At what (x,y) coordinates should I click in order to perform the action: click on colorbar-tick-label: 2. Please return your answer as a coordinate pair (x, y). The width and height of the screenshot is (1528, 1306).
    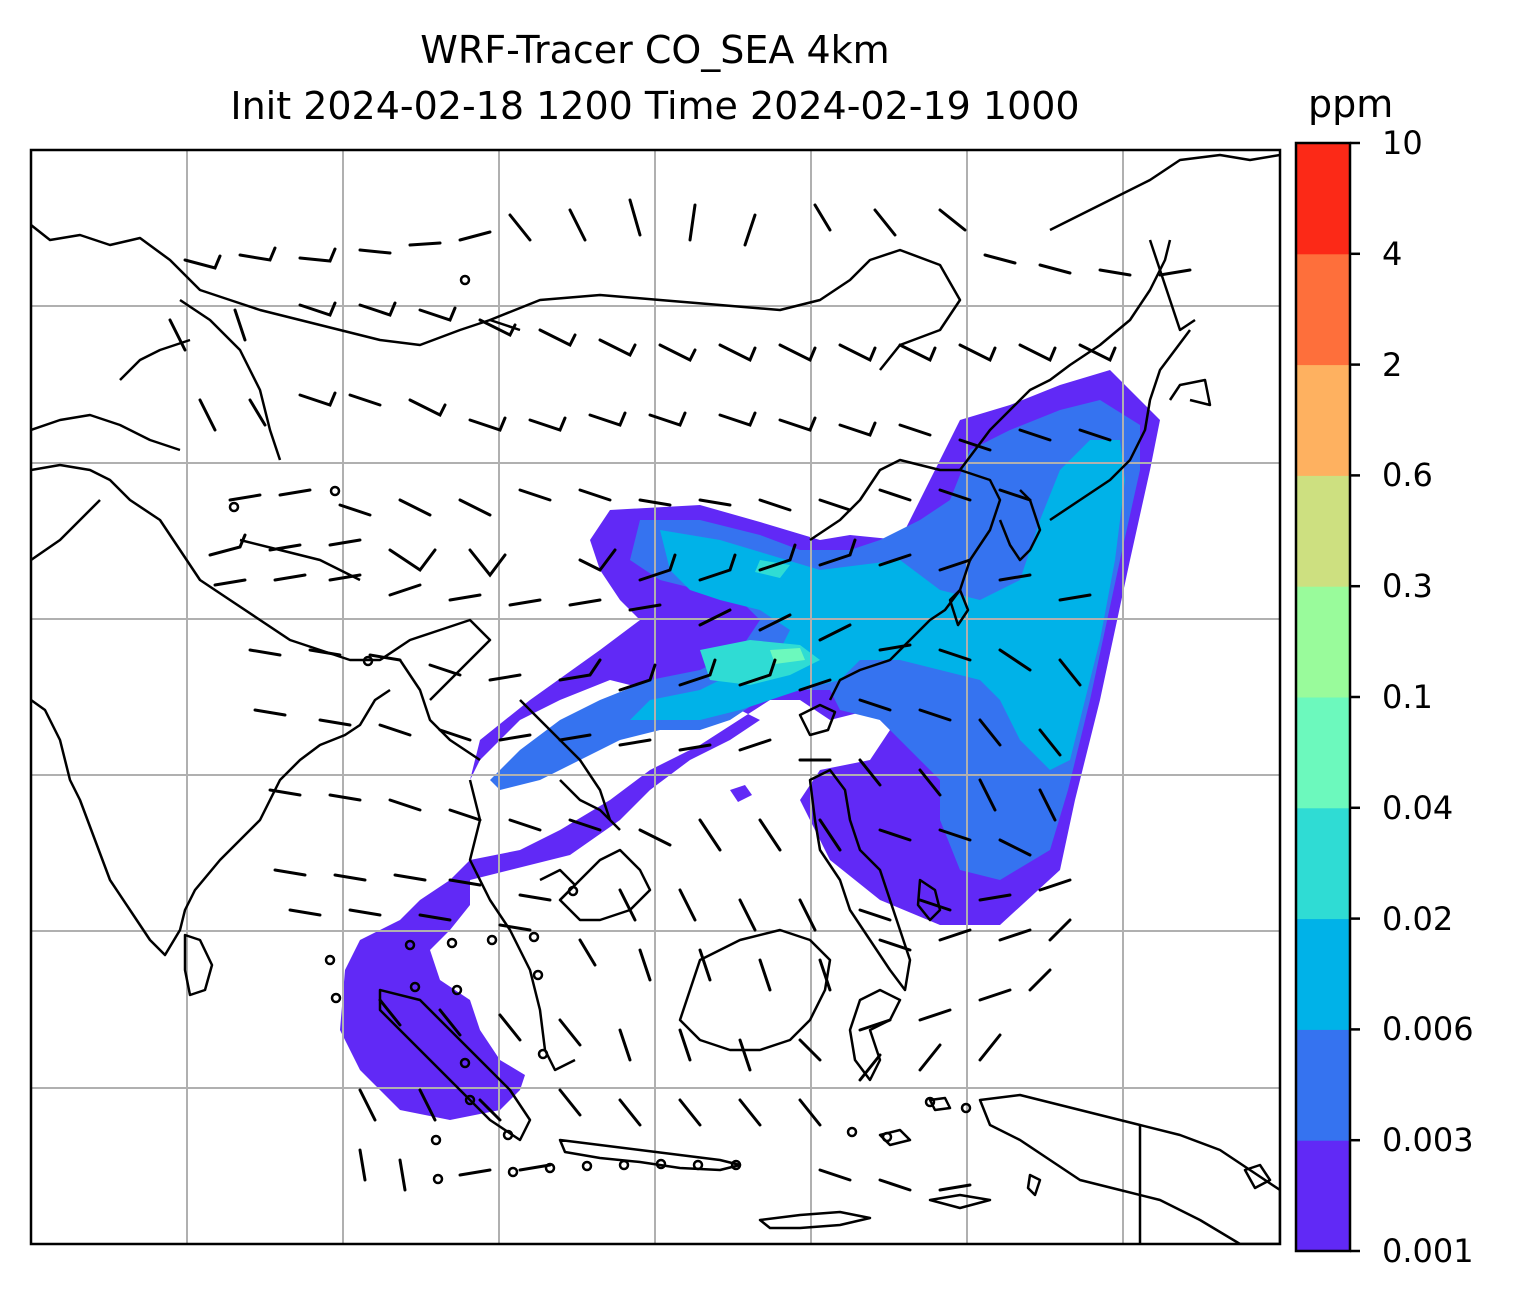
    Looking at the image, I should click on (1392, 364).